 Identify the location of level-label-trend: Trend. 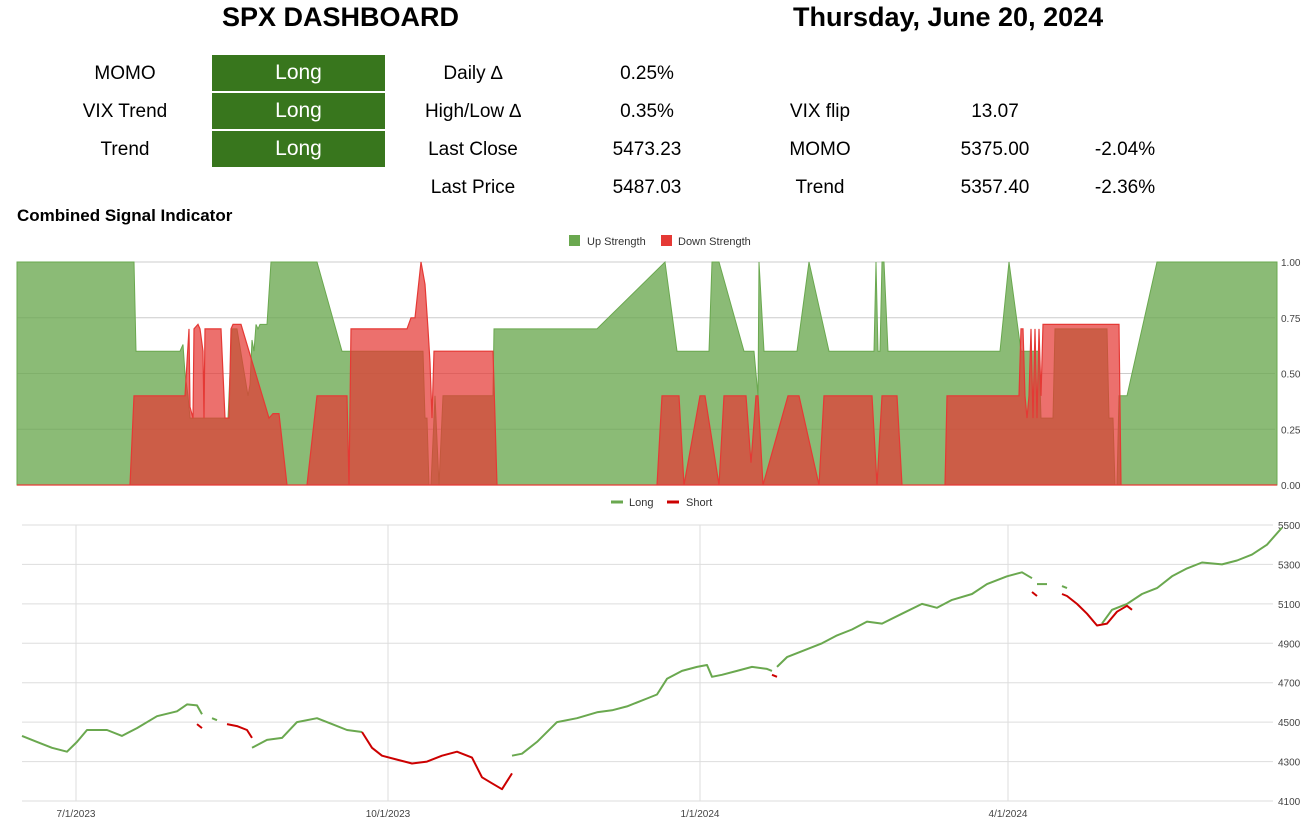
(820, 187).